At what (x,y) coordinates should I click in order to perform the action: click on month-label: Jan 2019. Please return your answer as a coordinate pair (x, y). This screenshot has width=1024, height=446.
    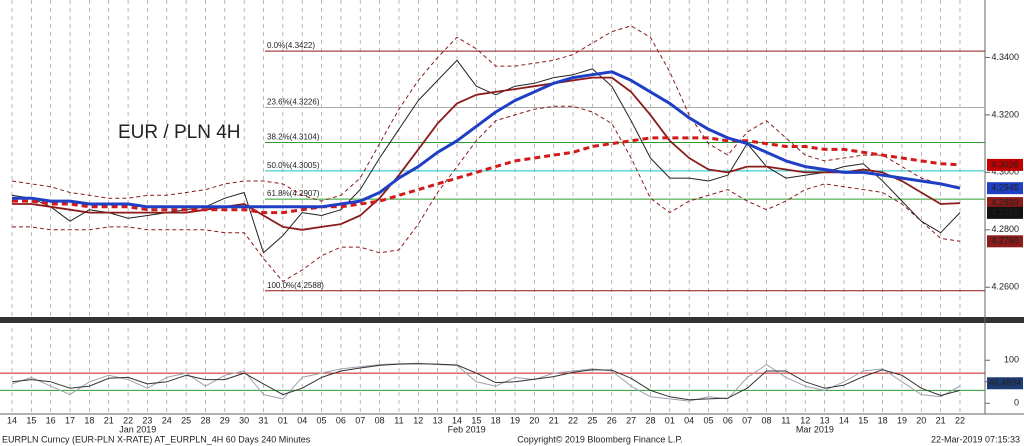
    Looking at the image, I should click on (137, 429).